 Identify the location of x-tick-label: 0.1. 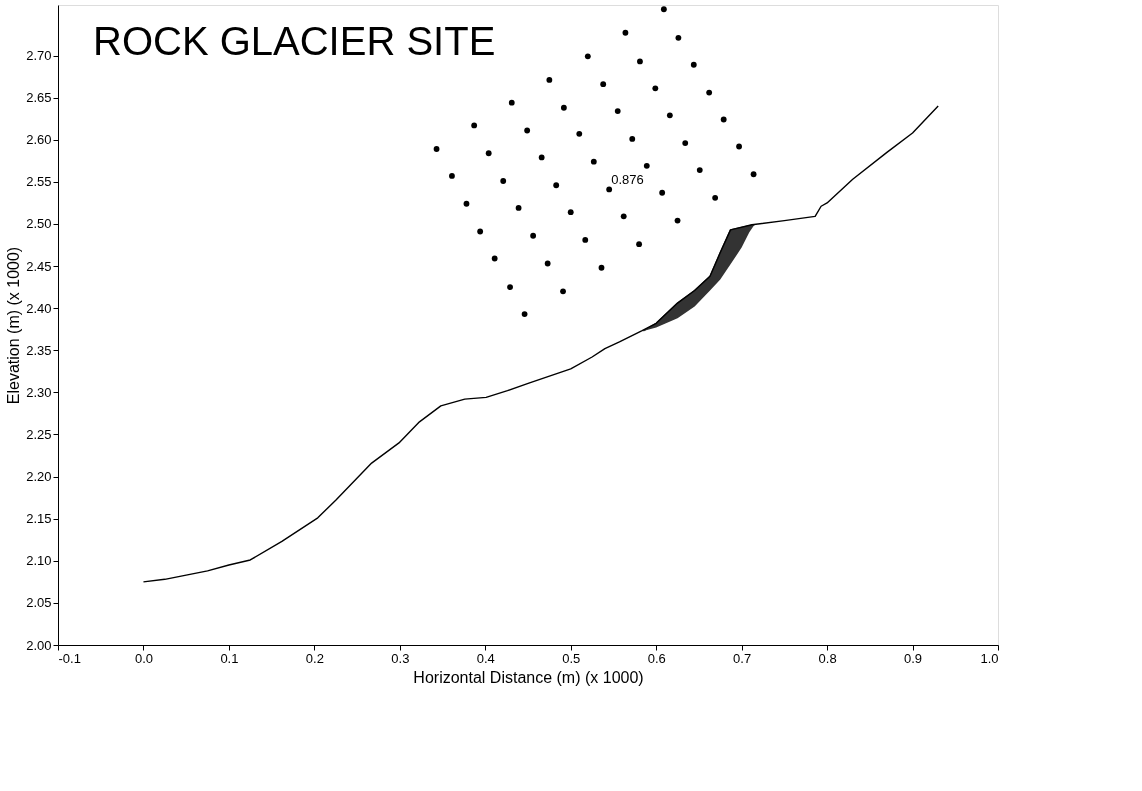
(229, 658).